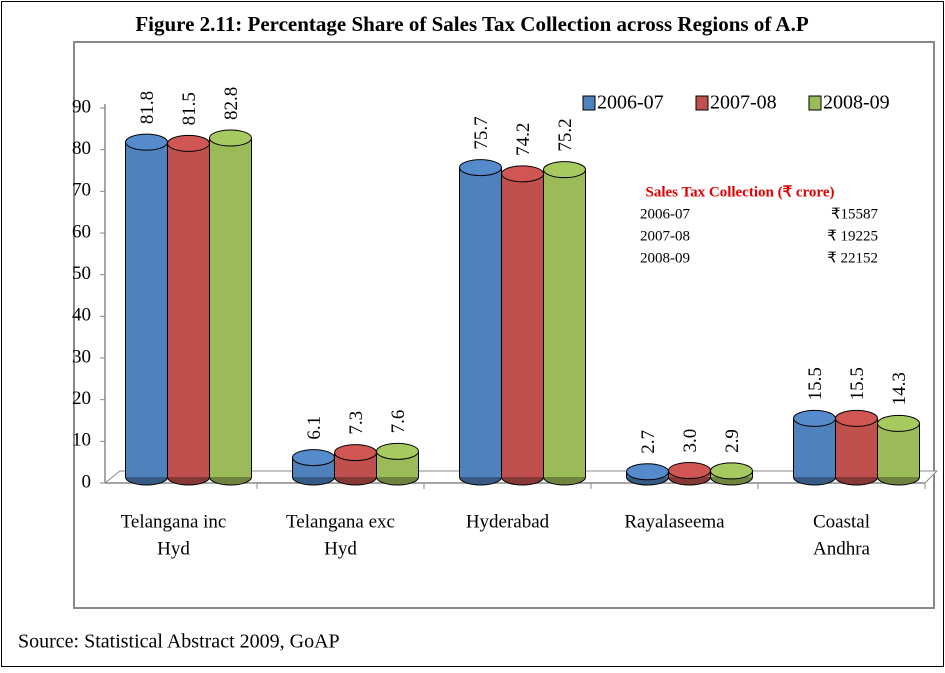 Image resolution: width=945 pixels, height=673 pixels. What do you see at coordinates (855, 214) in the screenshot?
I see `note-value: ₹15587` at bounding box center [855, 214].